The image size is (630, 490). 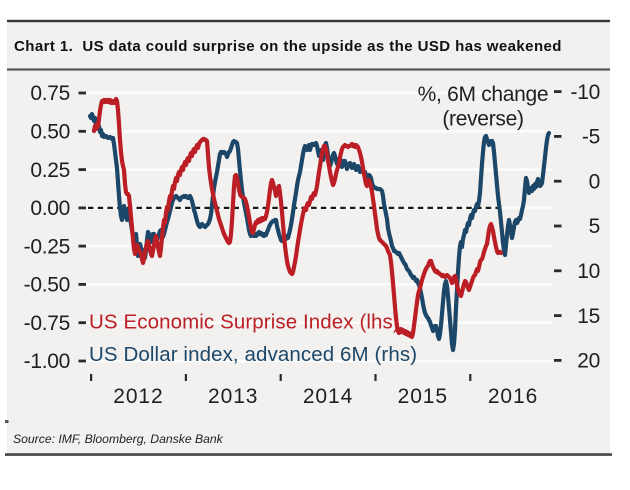 I want to click on svg-text: 5, so click(x=594, y=226).